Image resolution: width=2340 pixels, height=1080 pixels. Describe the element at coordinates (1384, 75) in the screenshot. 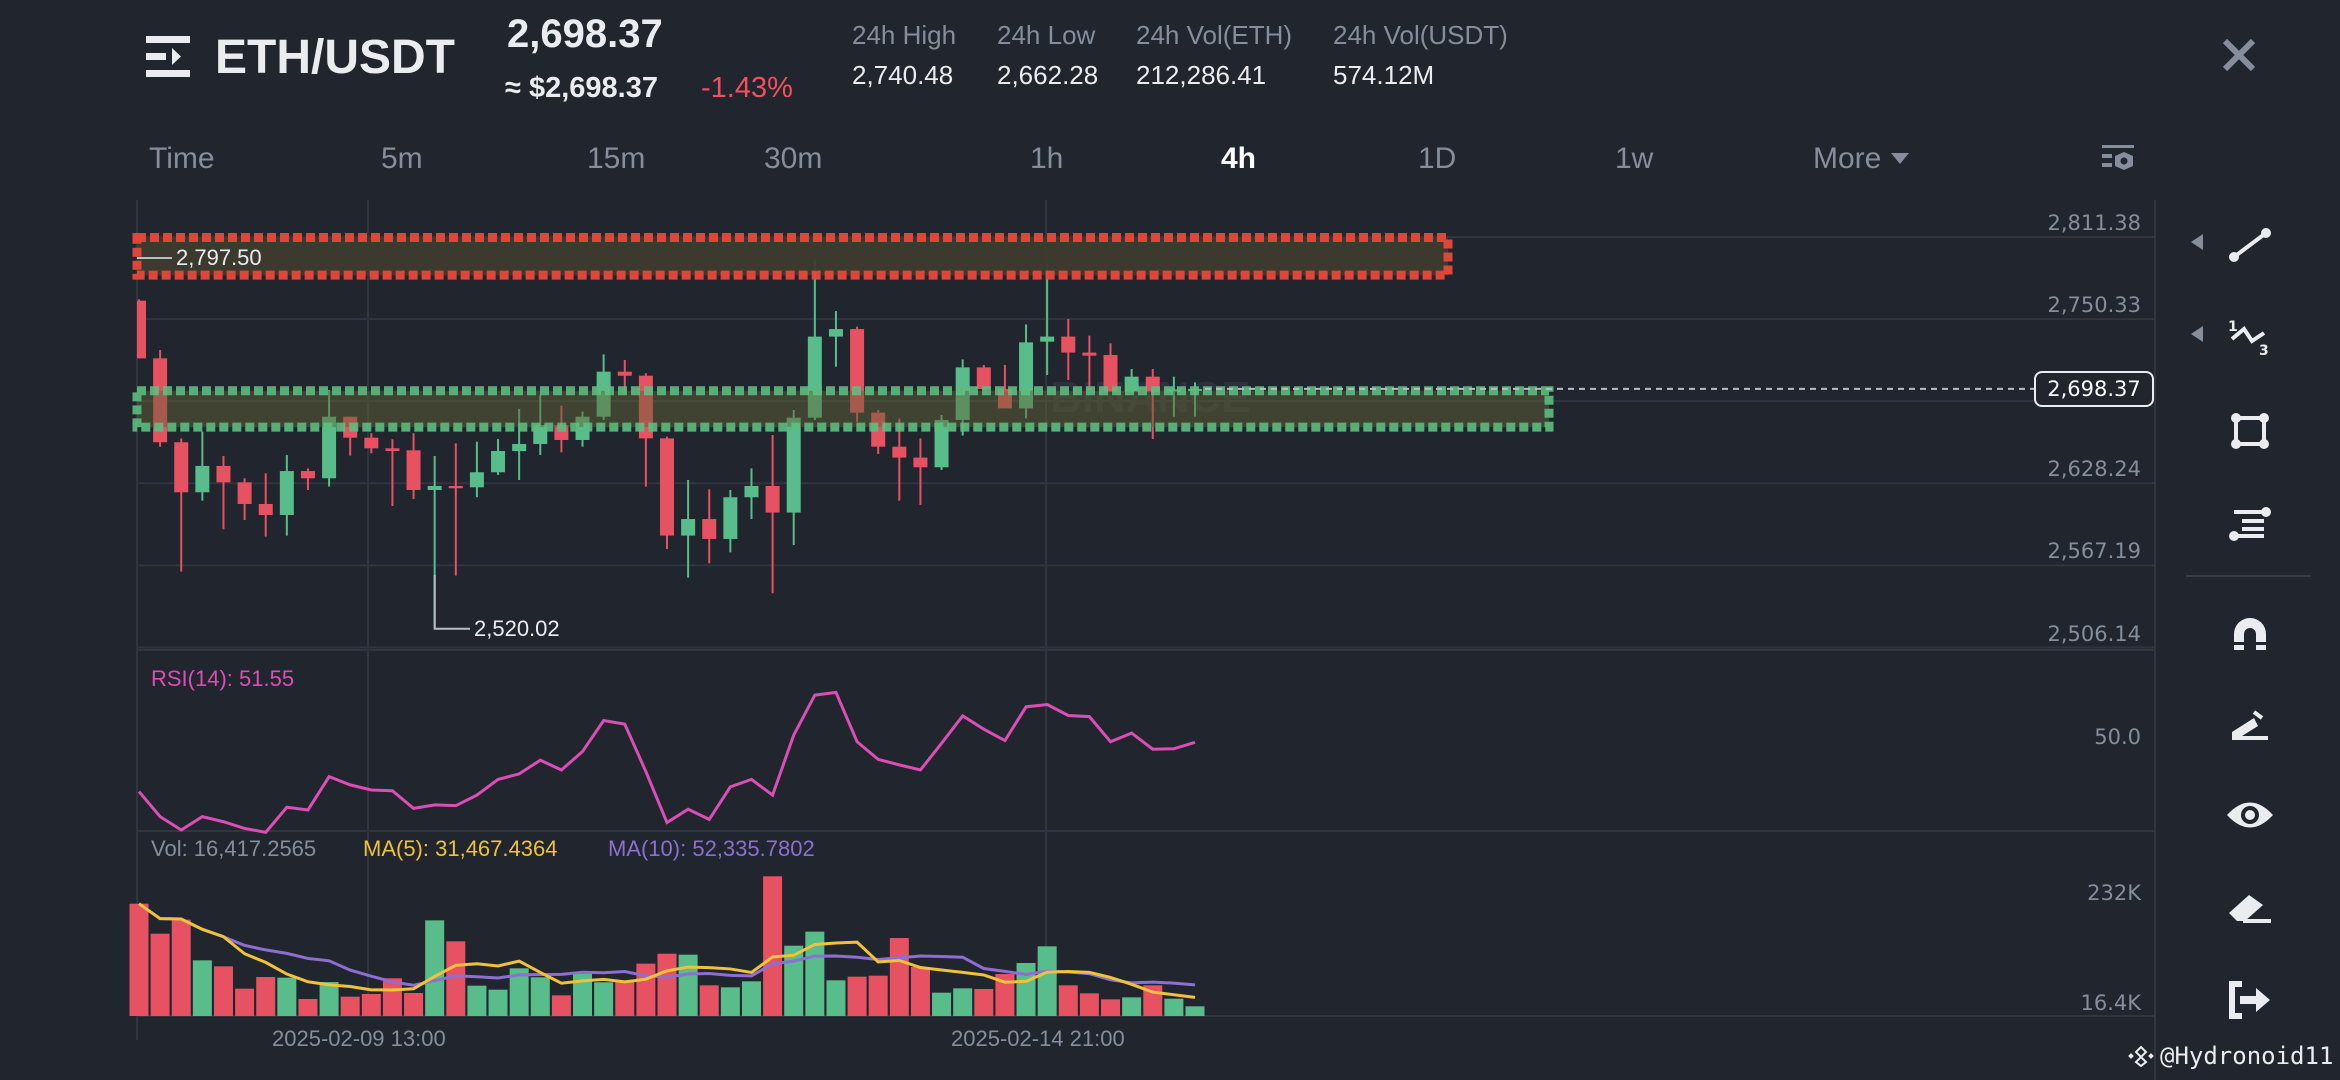

I see `stat-vol-usdt-value: 574.12M` at that location.